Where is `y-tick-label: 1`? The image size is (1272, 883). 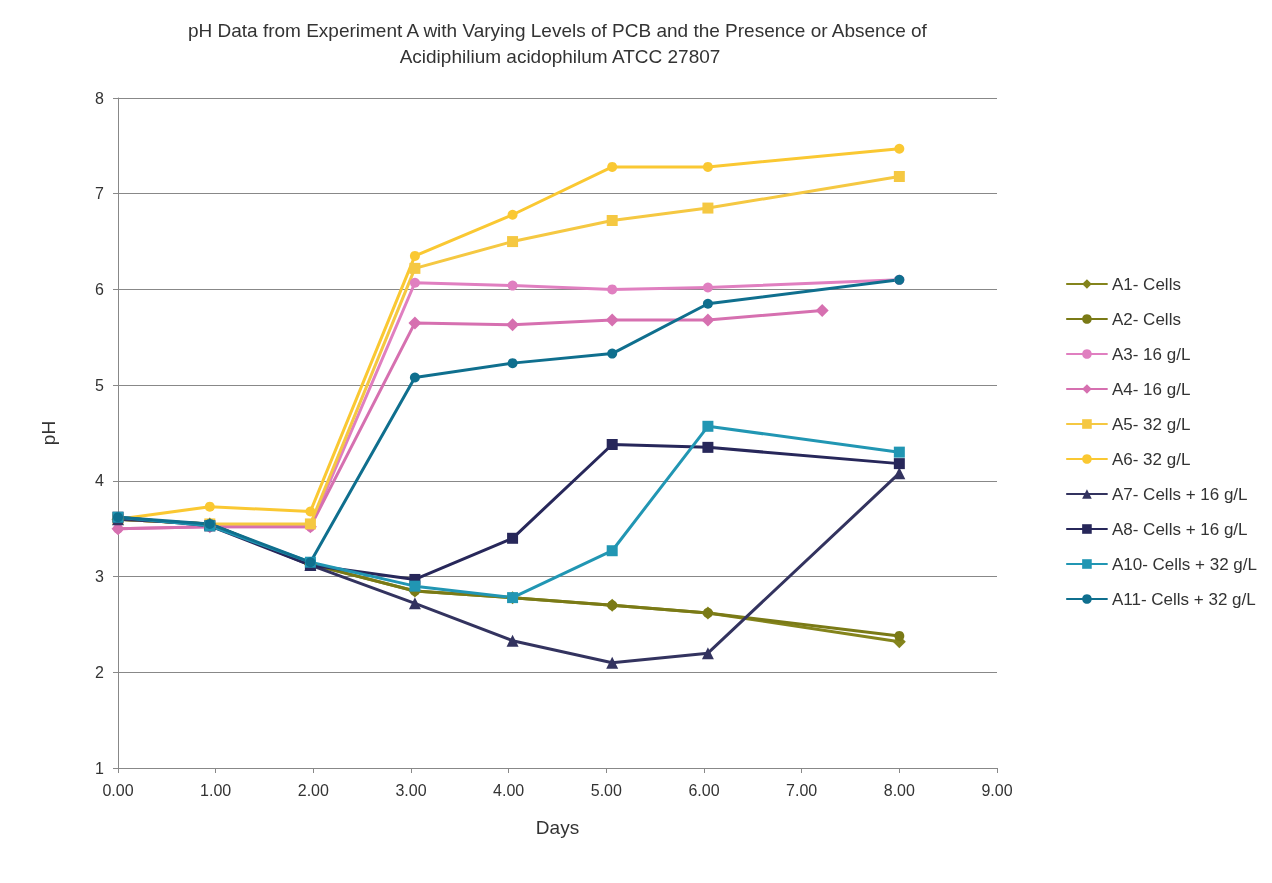
y-tick-label: 1 is located at coordinates (100, 768).